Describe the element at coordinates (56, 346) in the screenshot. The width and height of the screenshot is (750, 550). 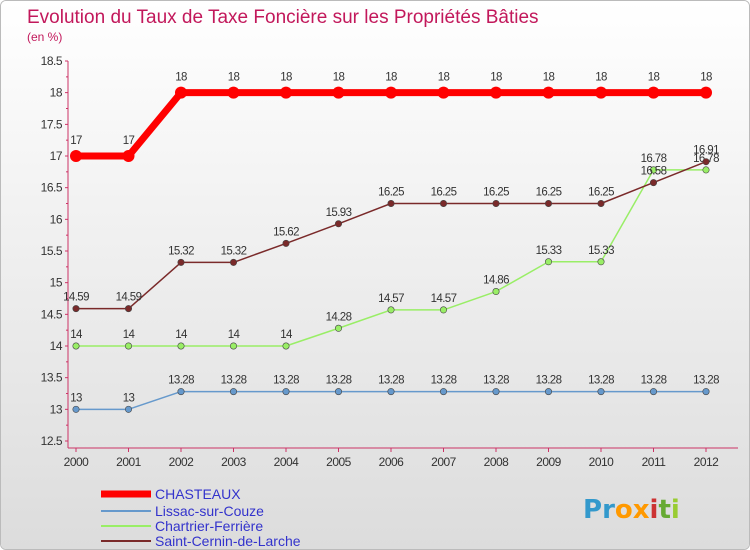
I see `y-tick-label: 14` at that location.